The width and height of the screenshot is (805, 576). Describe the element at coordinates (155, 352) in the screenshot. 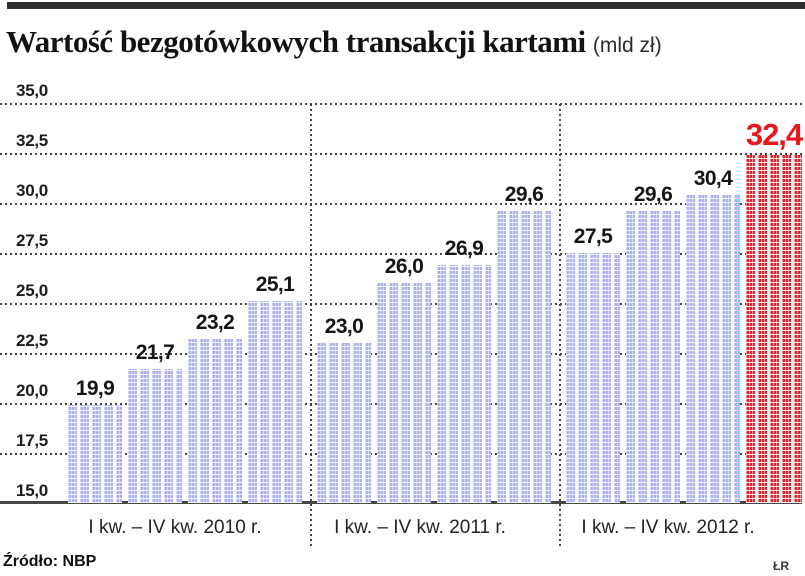

I see `bar-value-label: 21,7` at that location.